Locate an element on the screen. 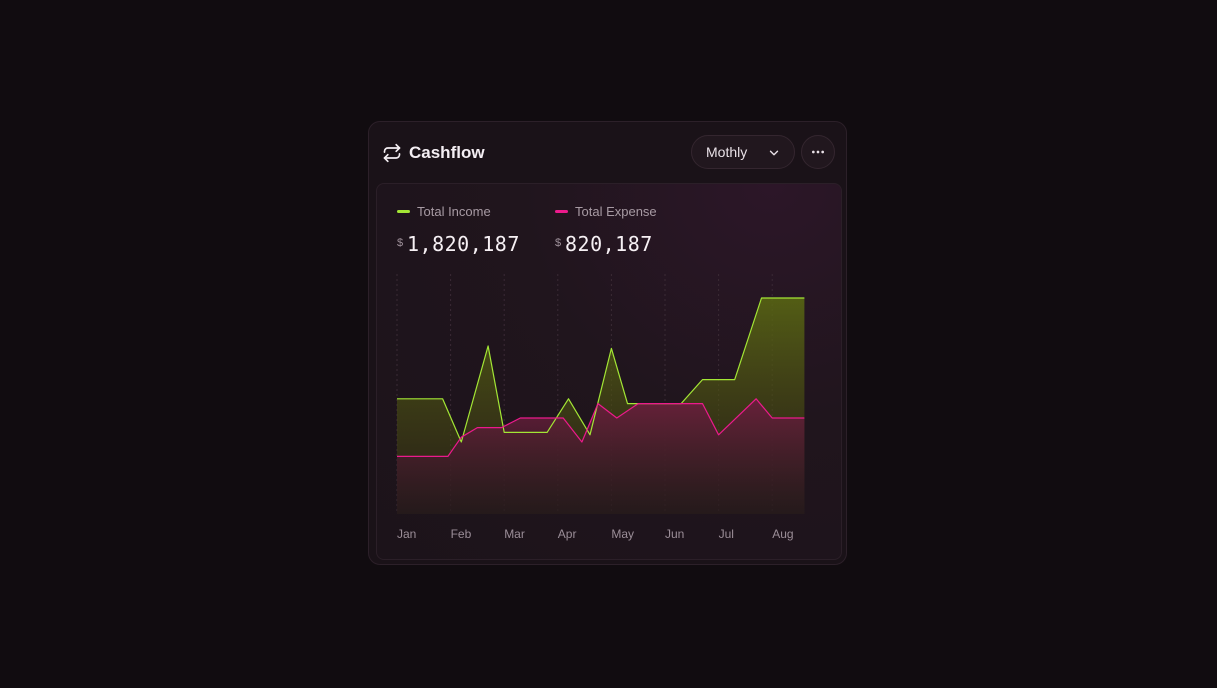  legend-label-expense: Total Expense is located at coordinates (616, 211).